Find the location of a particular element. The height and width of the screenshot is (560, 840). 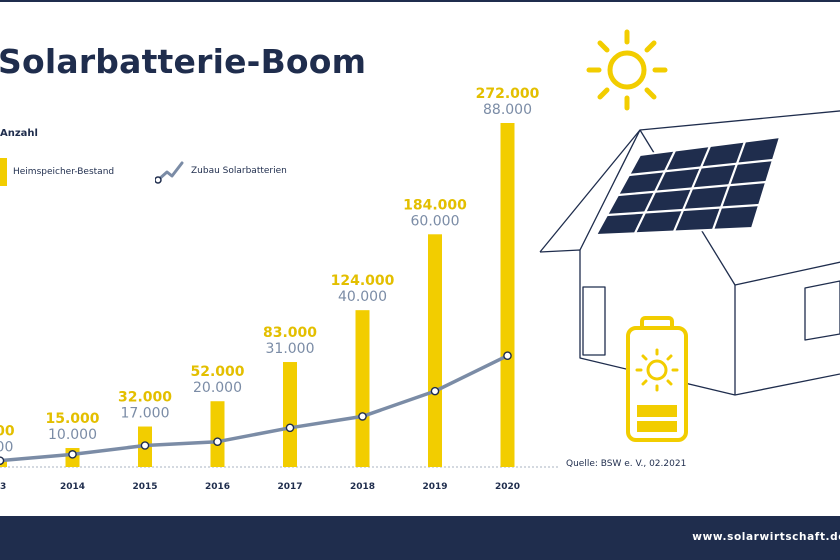

line-point-2014 is located at coordinates (72, 454).